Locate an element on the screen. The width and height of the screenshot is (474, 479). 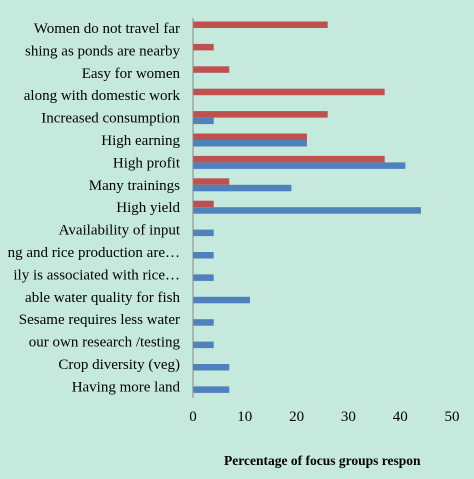
category-label: Increased consumption is located at coordinates (110, 119).